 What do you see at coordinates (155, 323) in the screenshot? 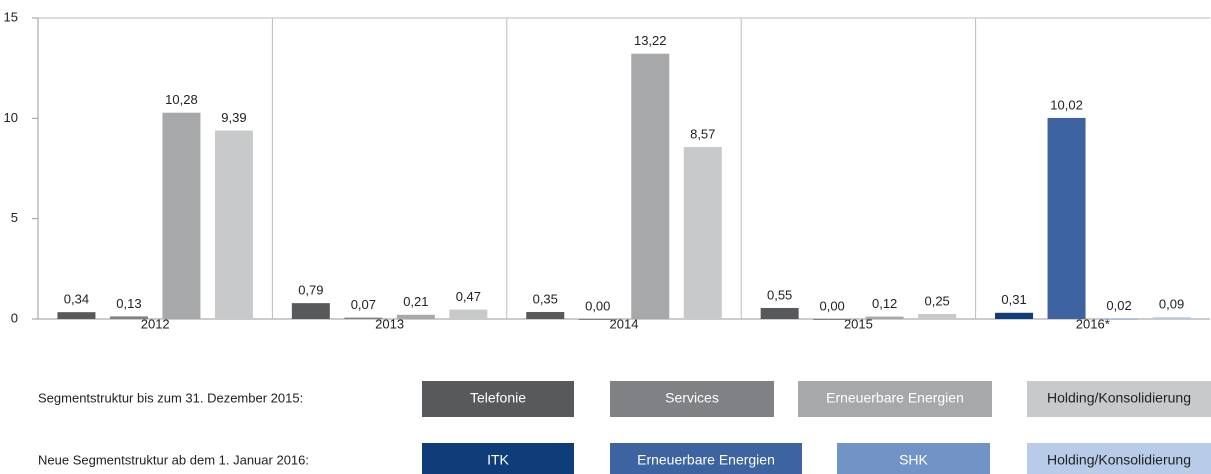
I see `x-tick-label: 2012` at bounding box center [155, 323].